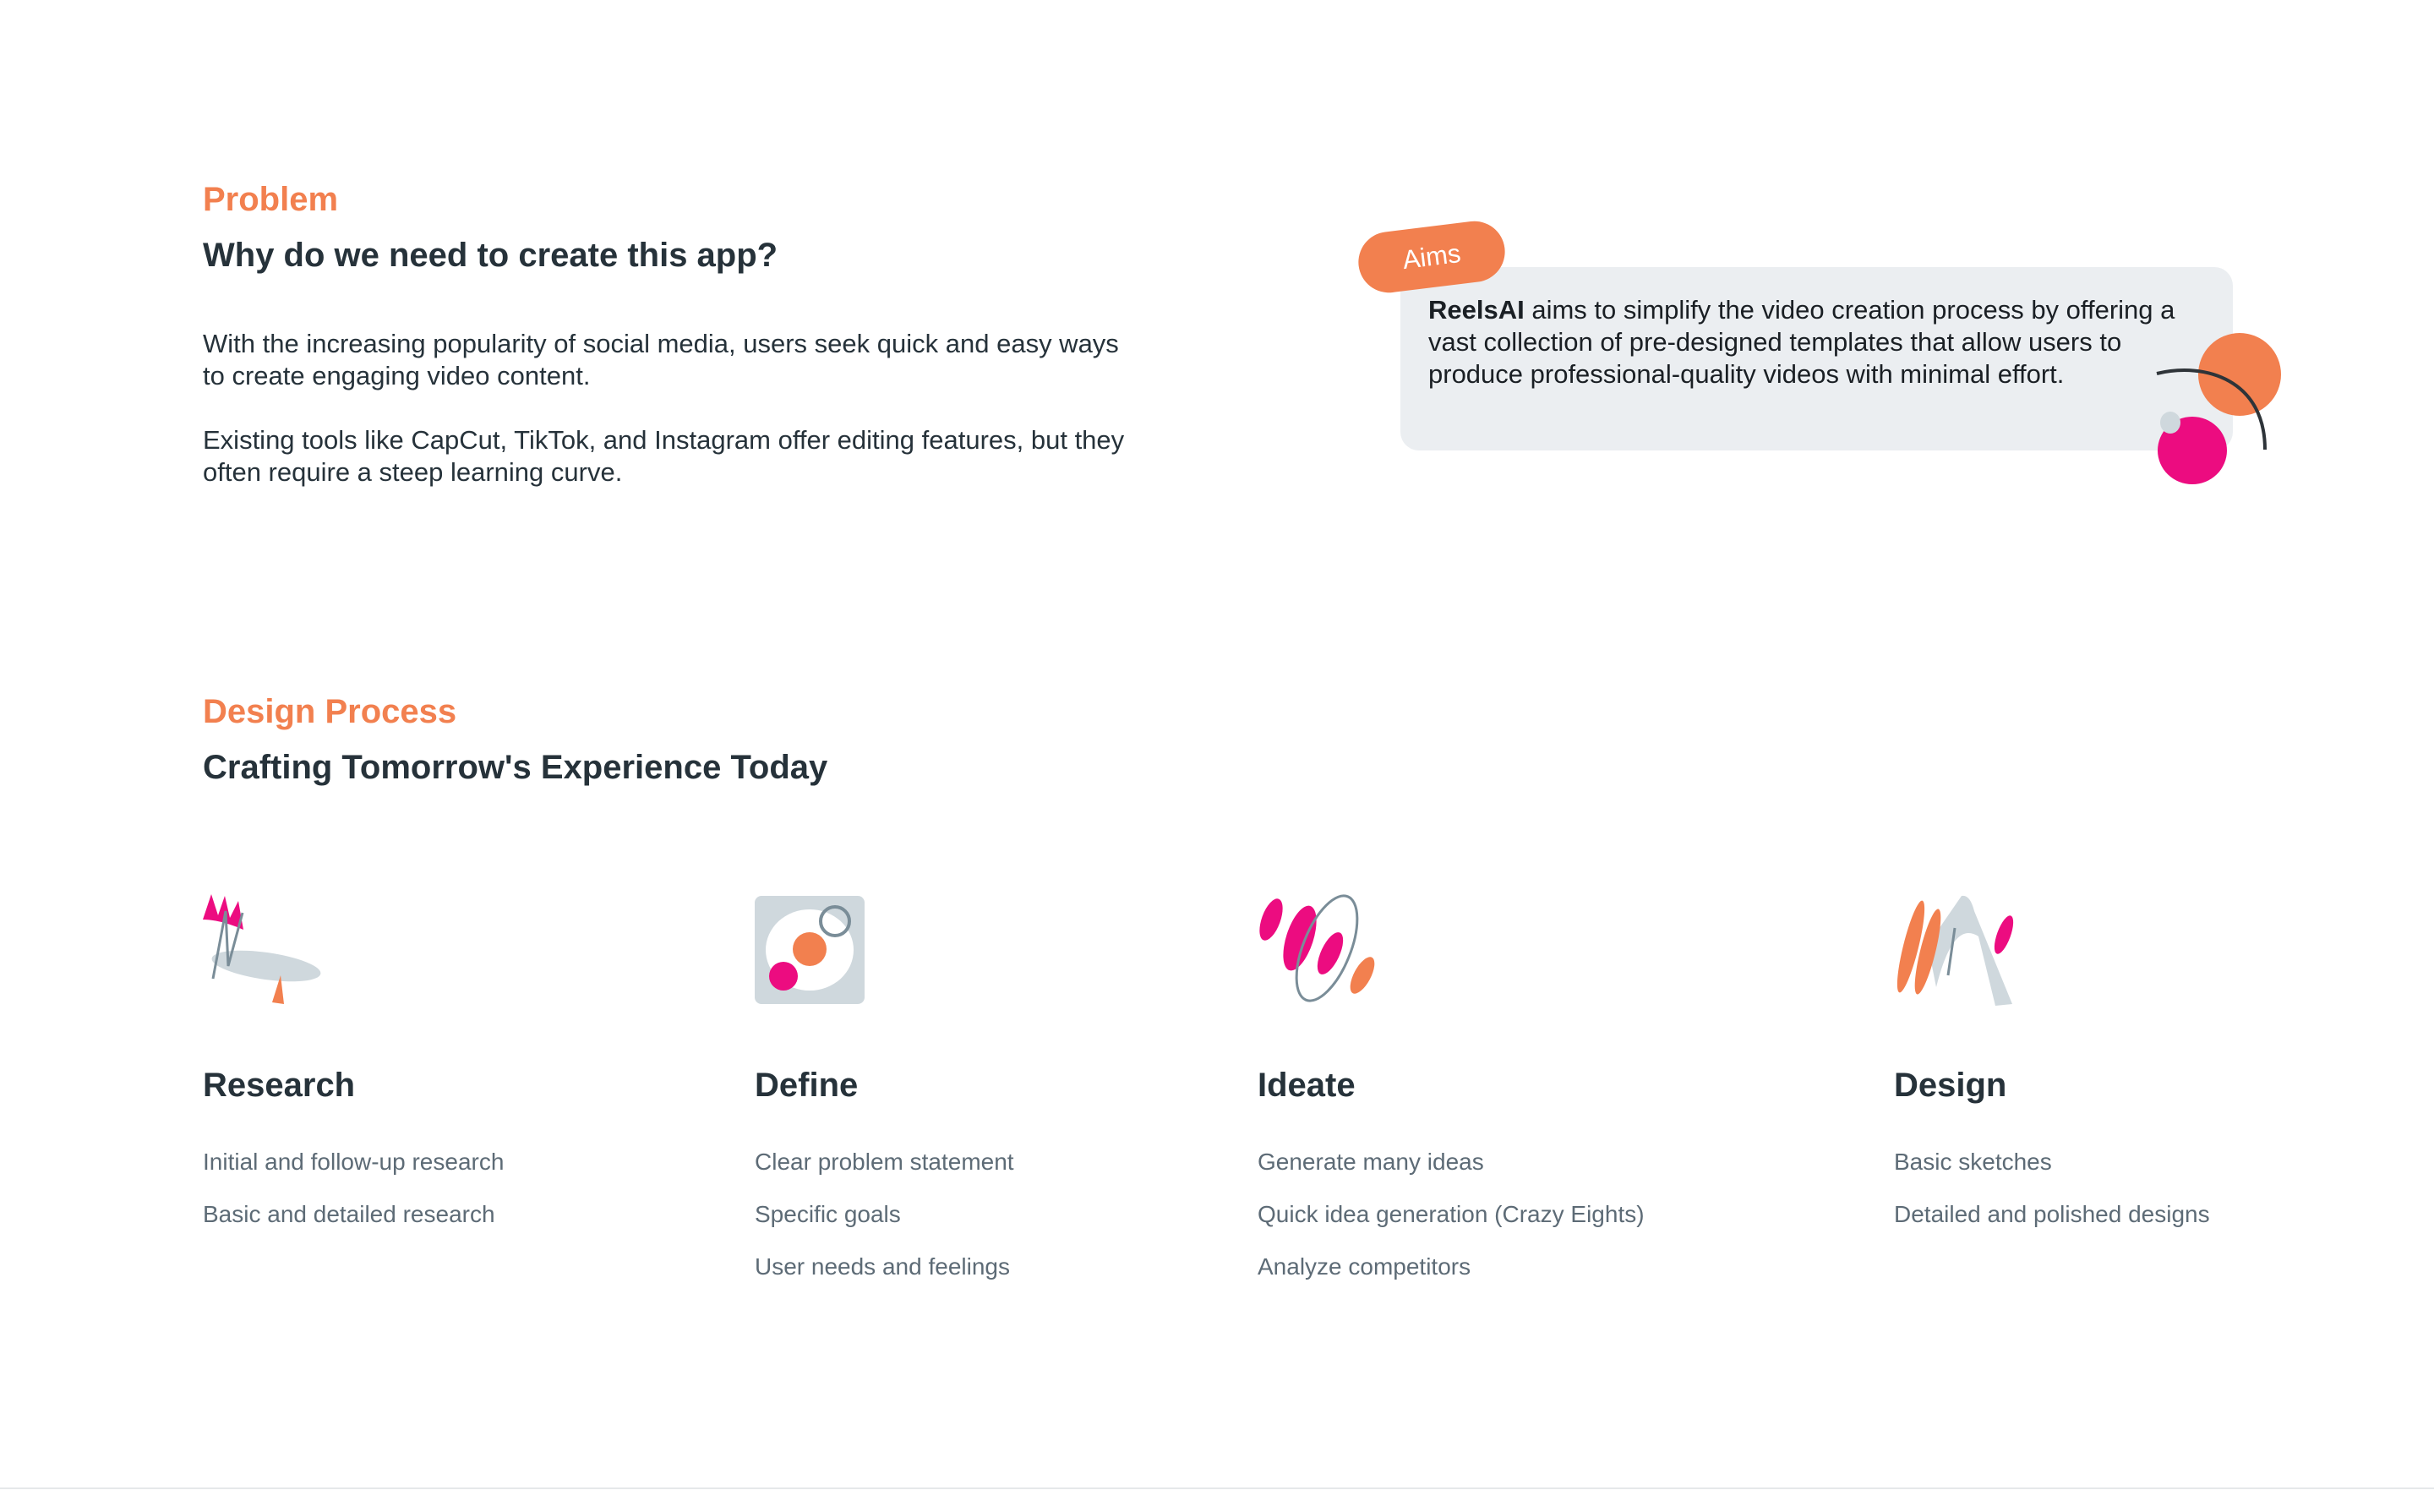  I want to click on aims-badge-label: Aims, so click(1431, 256).